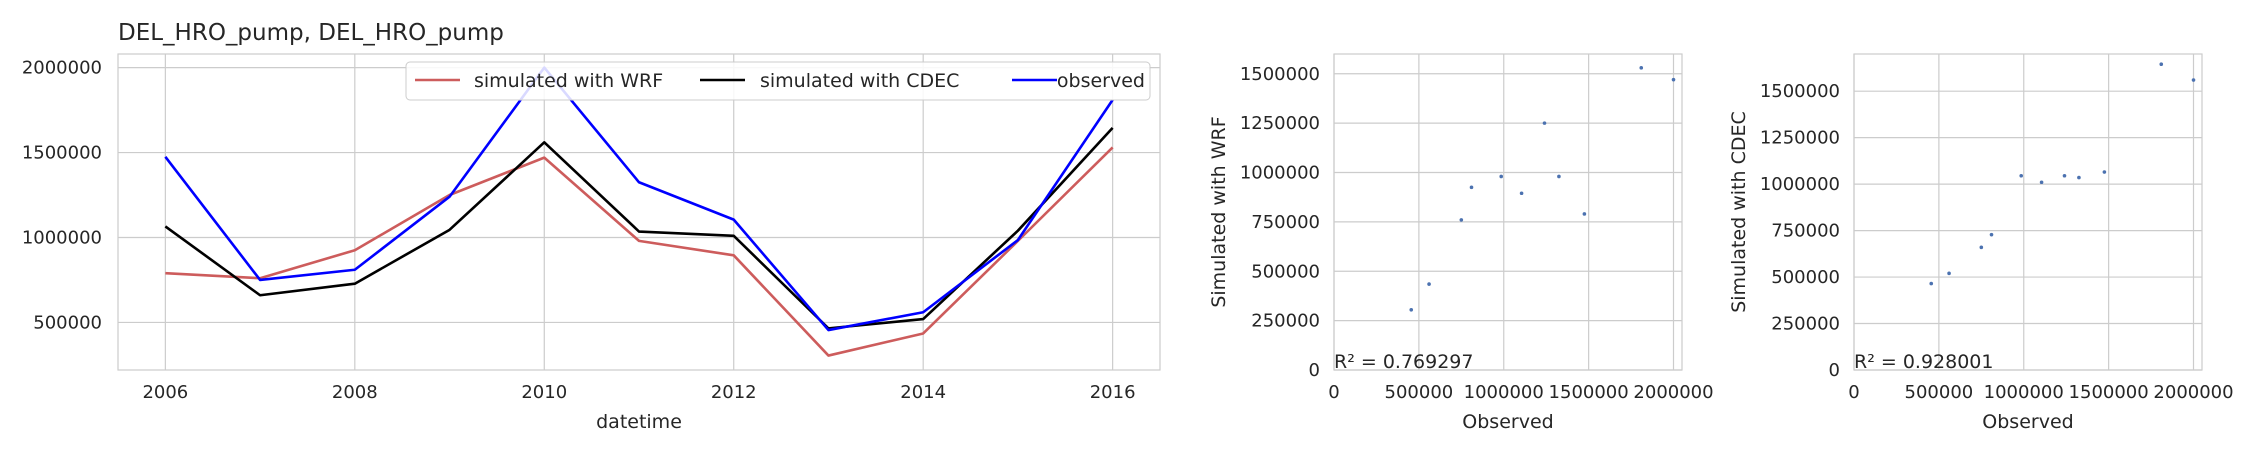 This screenshot has width=2250, height=450. Describe the element at coordinates (62, 237) in the screenshot. I see `timeseries-y-tick-label: 1000000` at that location.